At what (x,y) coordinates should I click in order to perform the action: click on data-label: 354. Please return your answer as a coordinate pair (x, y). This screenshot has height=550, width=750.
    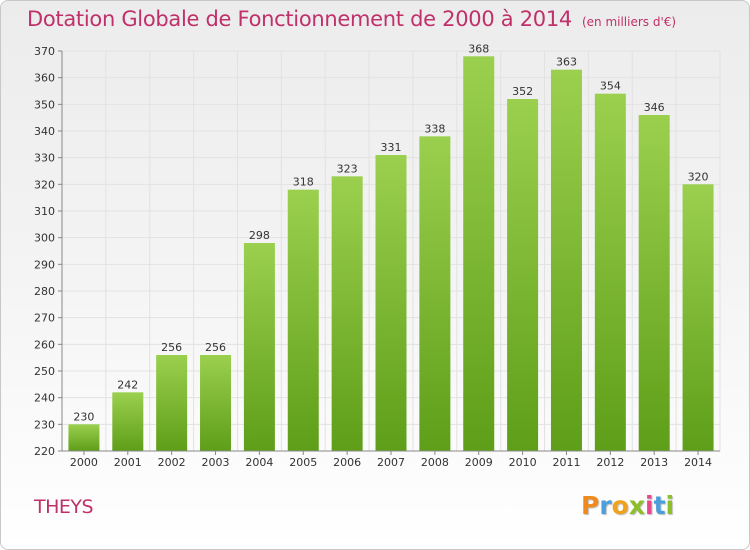
    Looking at the image, I should click on (610, 86).